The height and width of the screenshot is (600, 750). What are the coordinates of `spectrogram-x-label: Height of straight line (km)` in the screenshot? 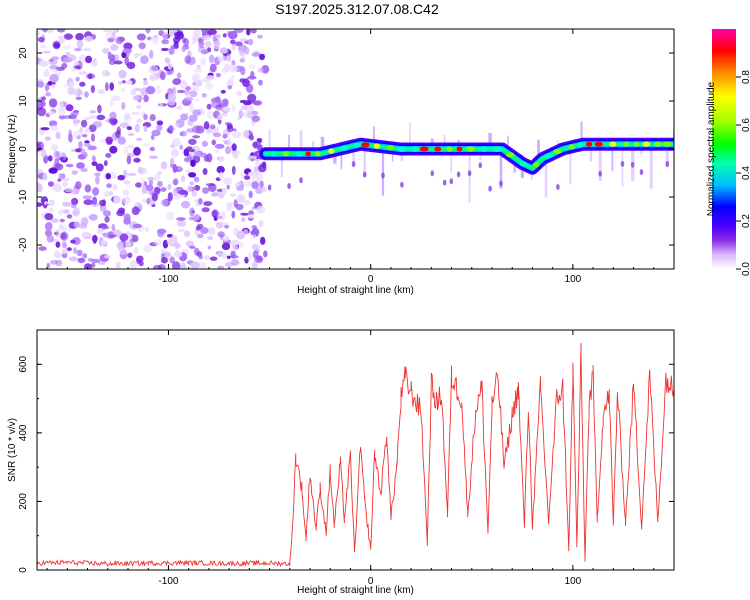 It's located at (355, 290).